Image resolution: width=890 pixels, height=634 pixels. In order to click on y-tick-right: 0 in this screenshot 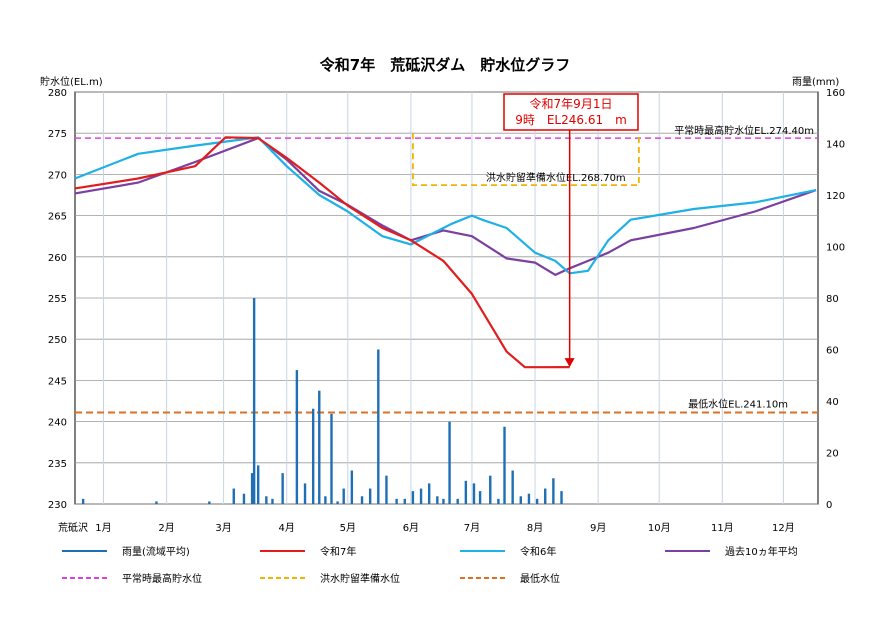, I will do `click(829, 505)`.